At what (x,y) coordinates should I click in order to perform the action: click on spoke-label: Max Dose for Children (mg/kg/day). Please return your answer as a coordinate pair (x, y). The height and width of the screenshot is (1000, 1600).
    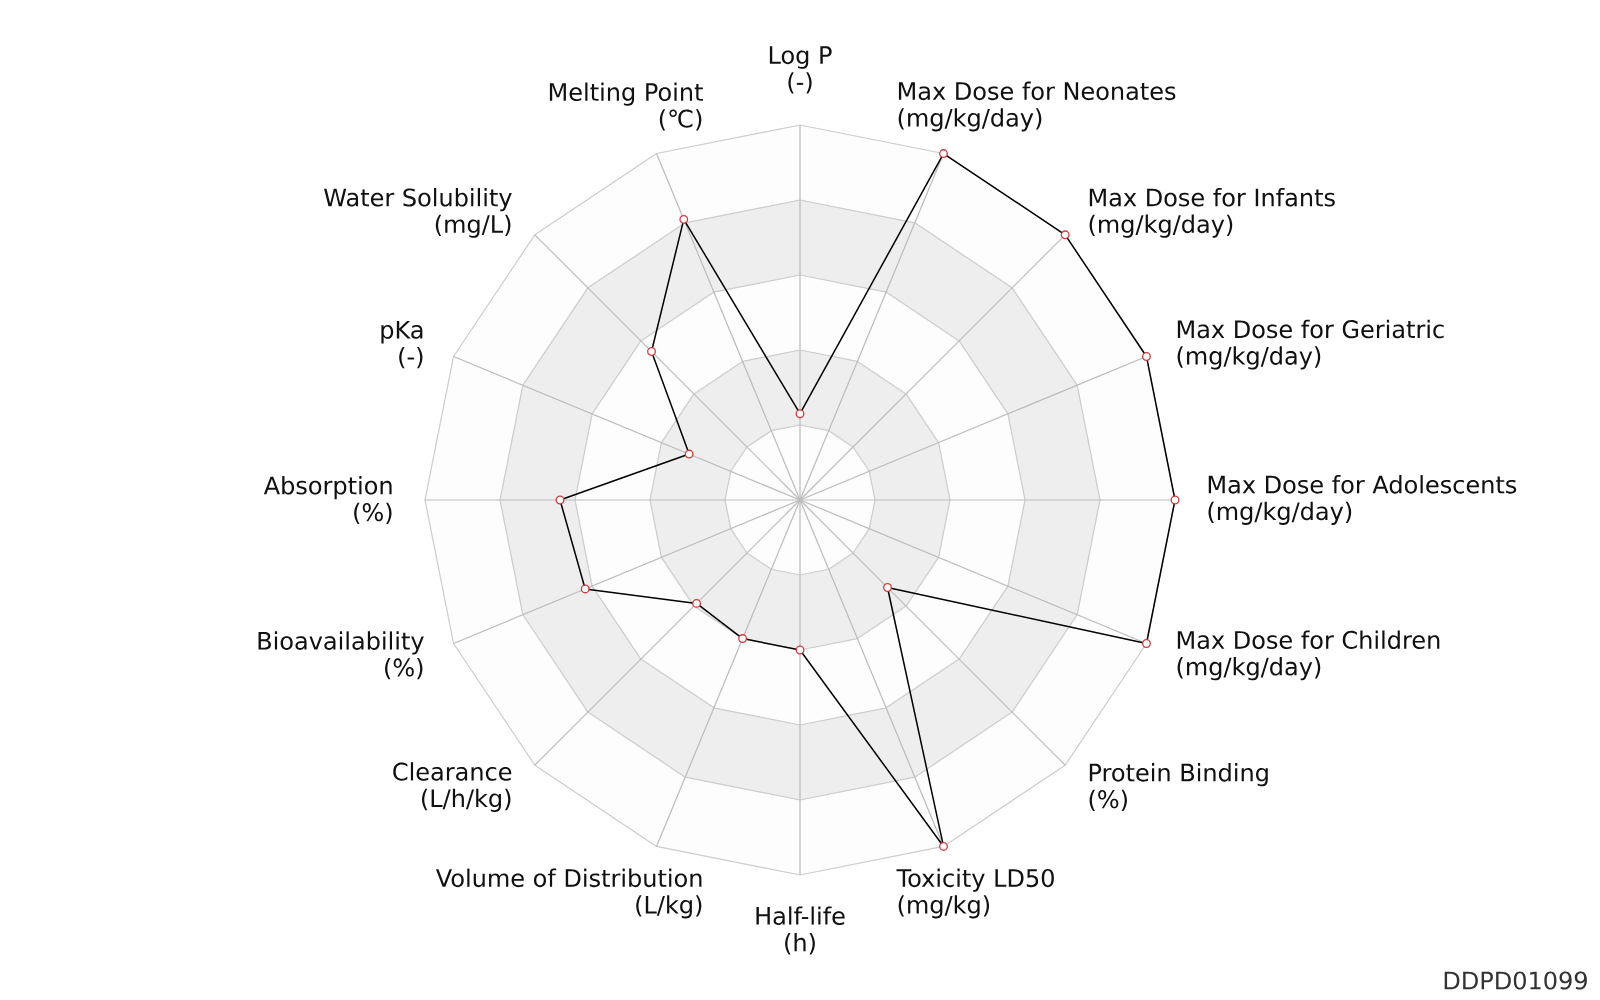
    Looking at the image, I should click on (1308, 655).